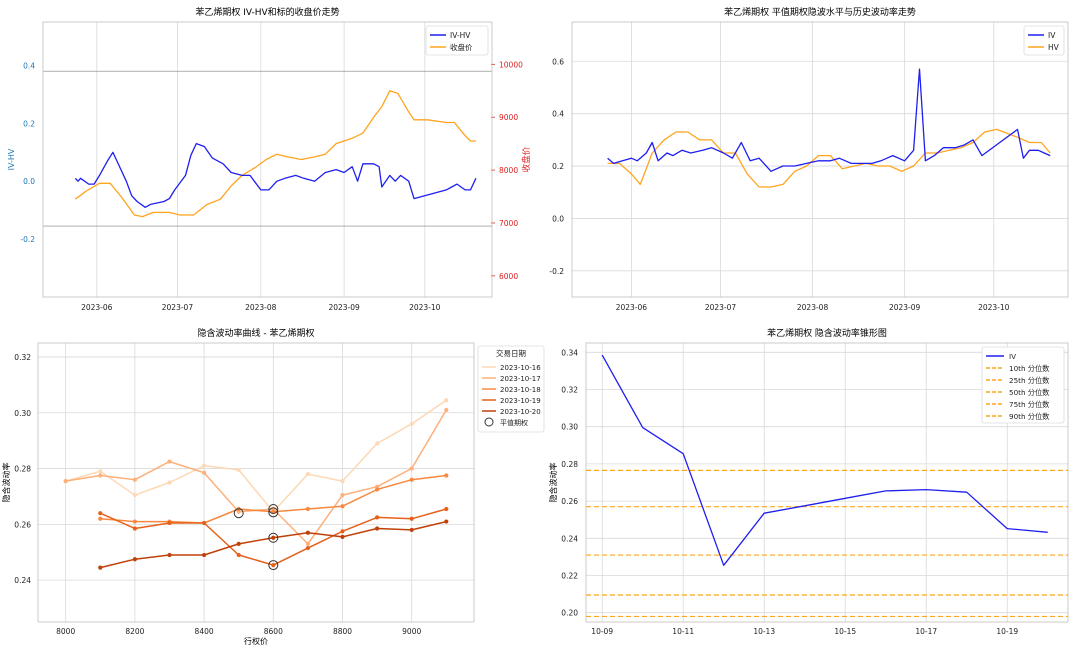 This screenshot has width=1080, height=650. What do you see at coordinates (820, 12) in the screenshot?
I see `chart-title: 苯乙烯期权 平值期权隐波水平与历史波动率走势` at bounding box center [820, 12].